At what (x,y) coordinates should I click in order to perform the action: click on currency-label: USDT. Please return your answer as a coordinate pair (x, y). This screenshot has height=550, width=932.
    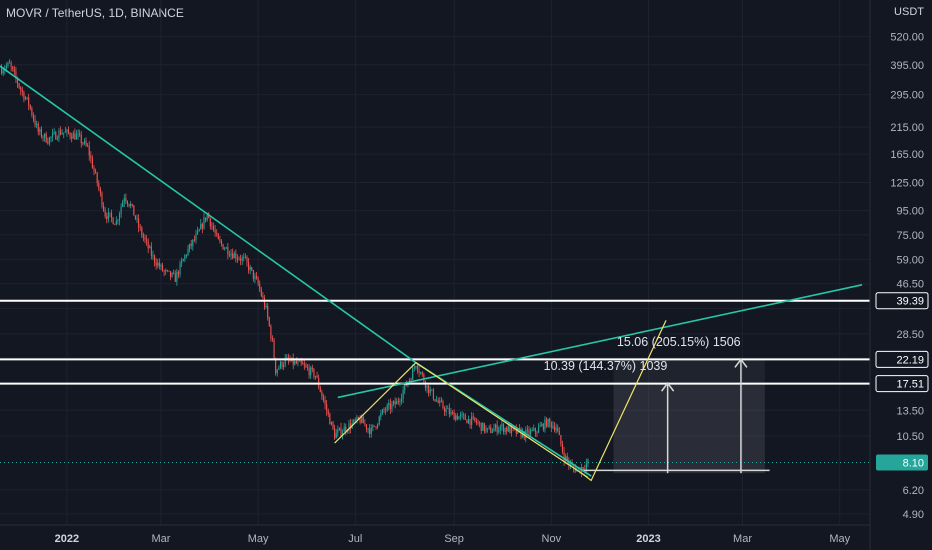
    Looking at the image, I should click on (909, 12).